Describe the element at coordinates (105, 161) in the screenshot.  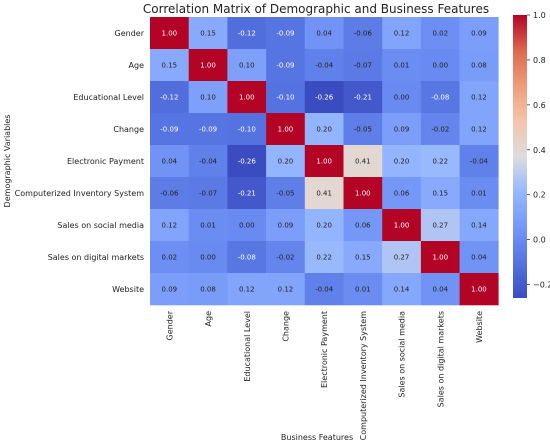
I see `row-tick-label: Electronic Payment` at that location.